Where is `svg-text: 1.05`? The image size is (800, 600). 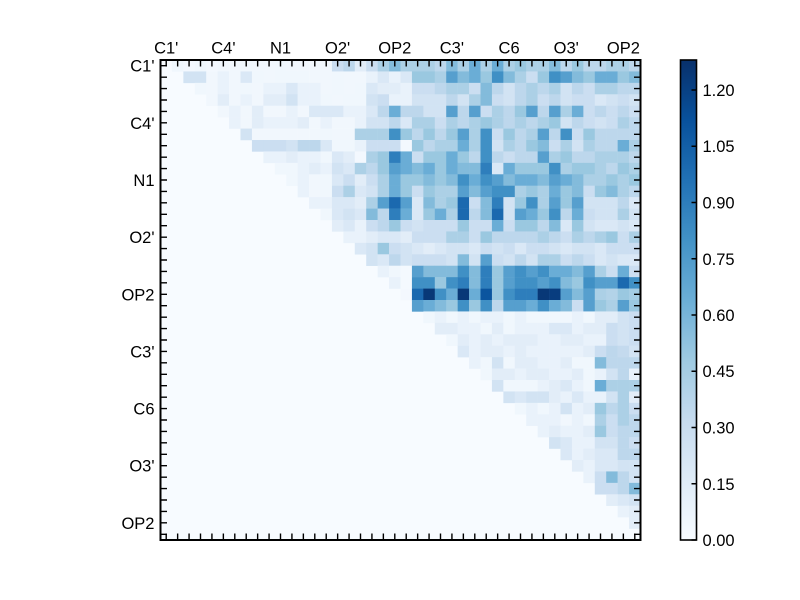
svg-text: 1.05 is located at coordinates (719, 147).